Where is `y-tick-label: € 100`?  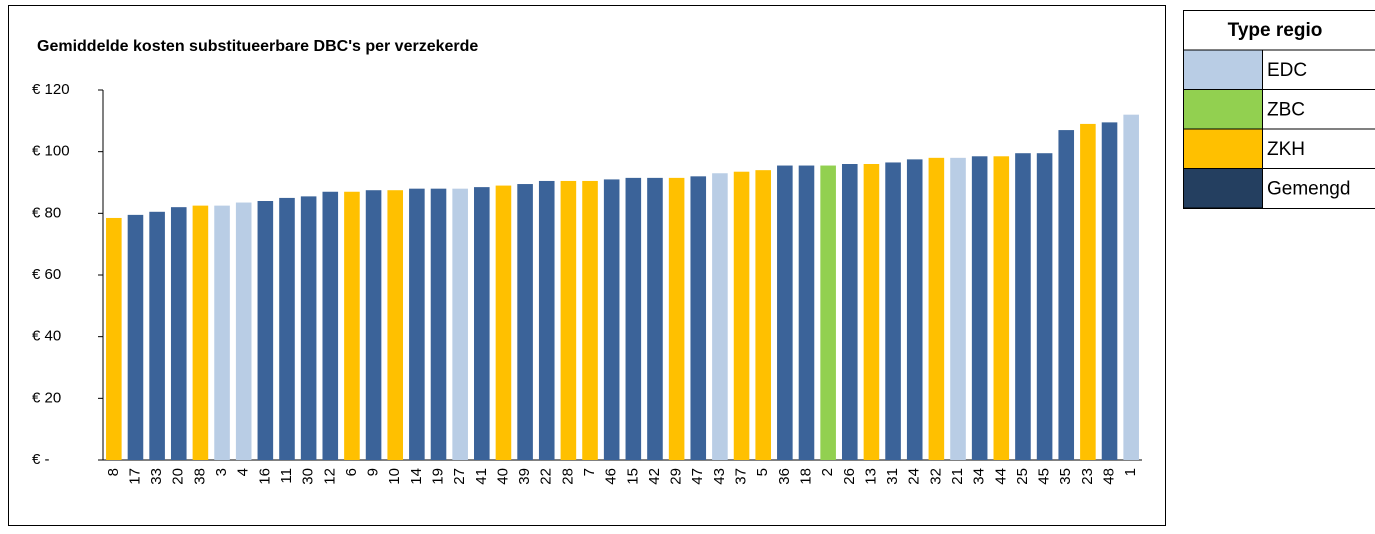
y-tick-label: € 100 is located at coordinates (51, 151).